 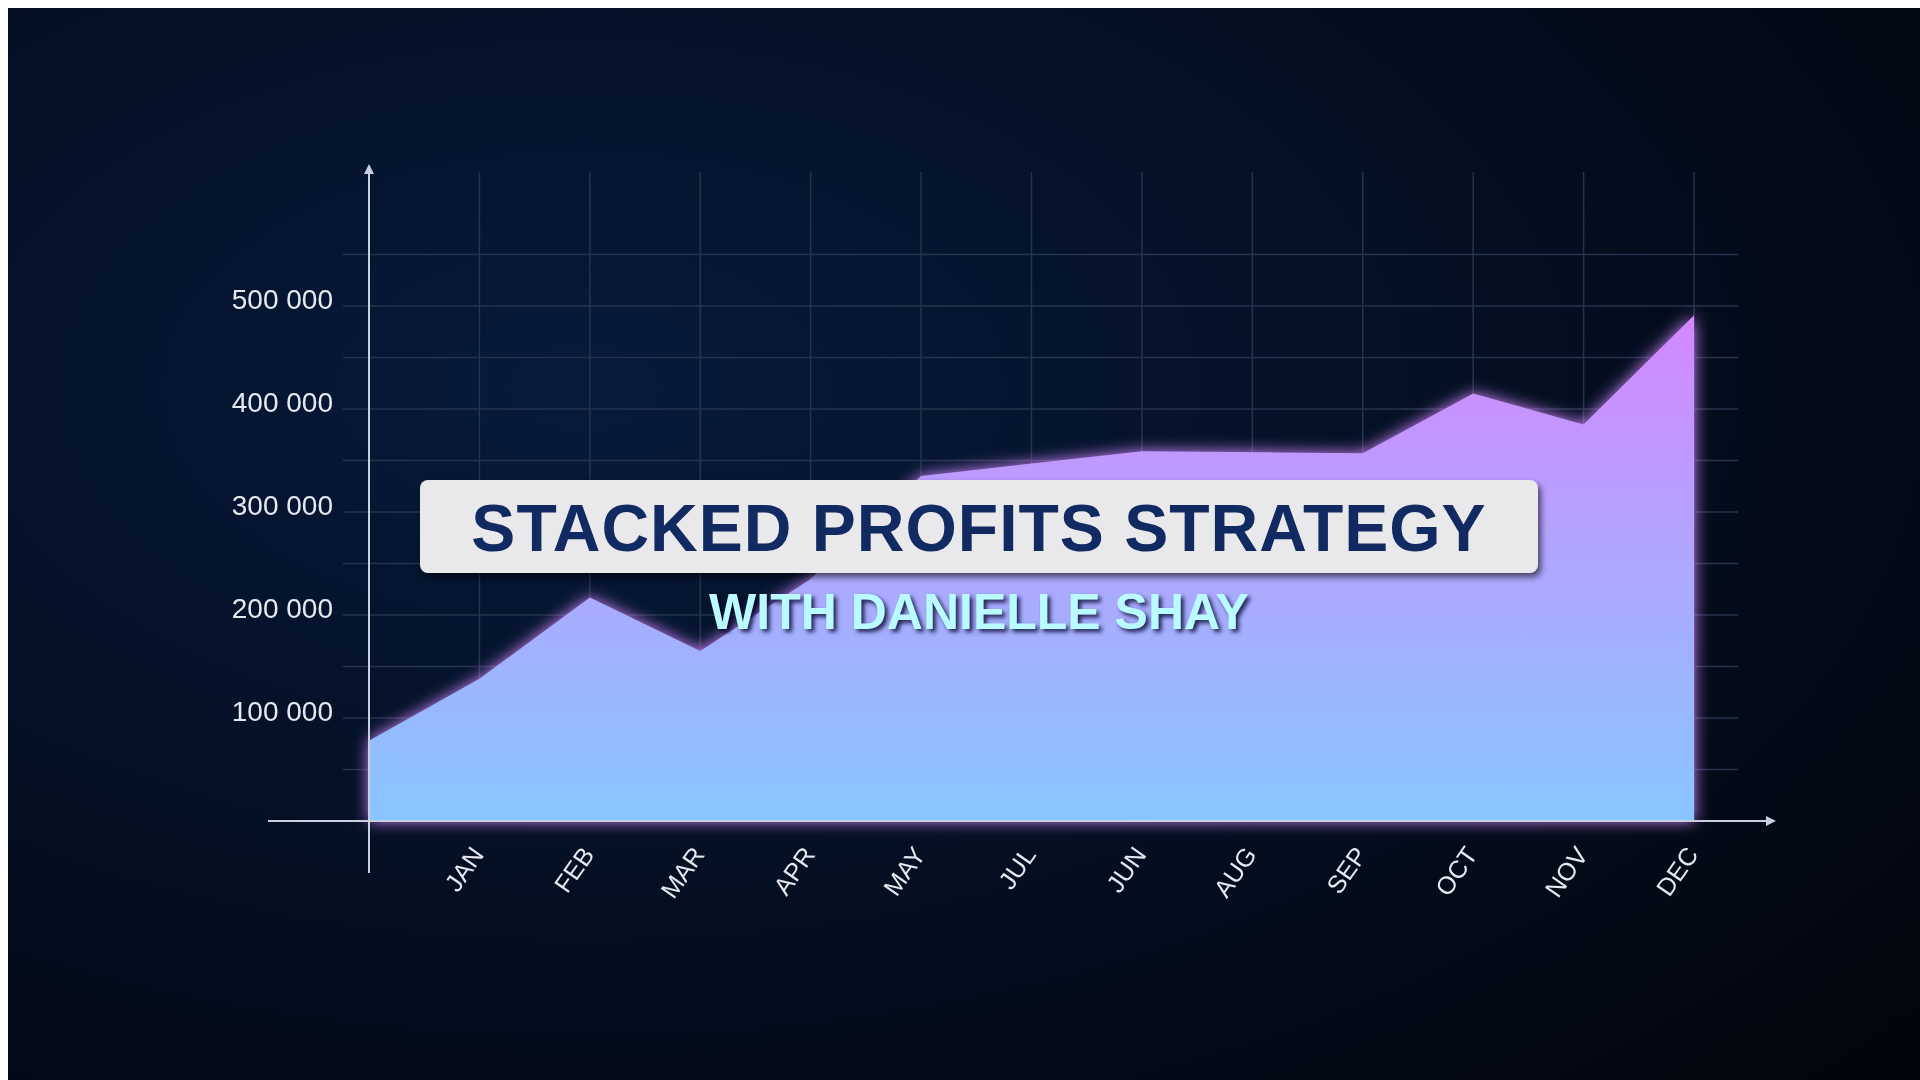 I want to click on text: 100 000, so click(x=282, y=712).